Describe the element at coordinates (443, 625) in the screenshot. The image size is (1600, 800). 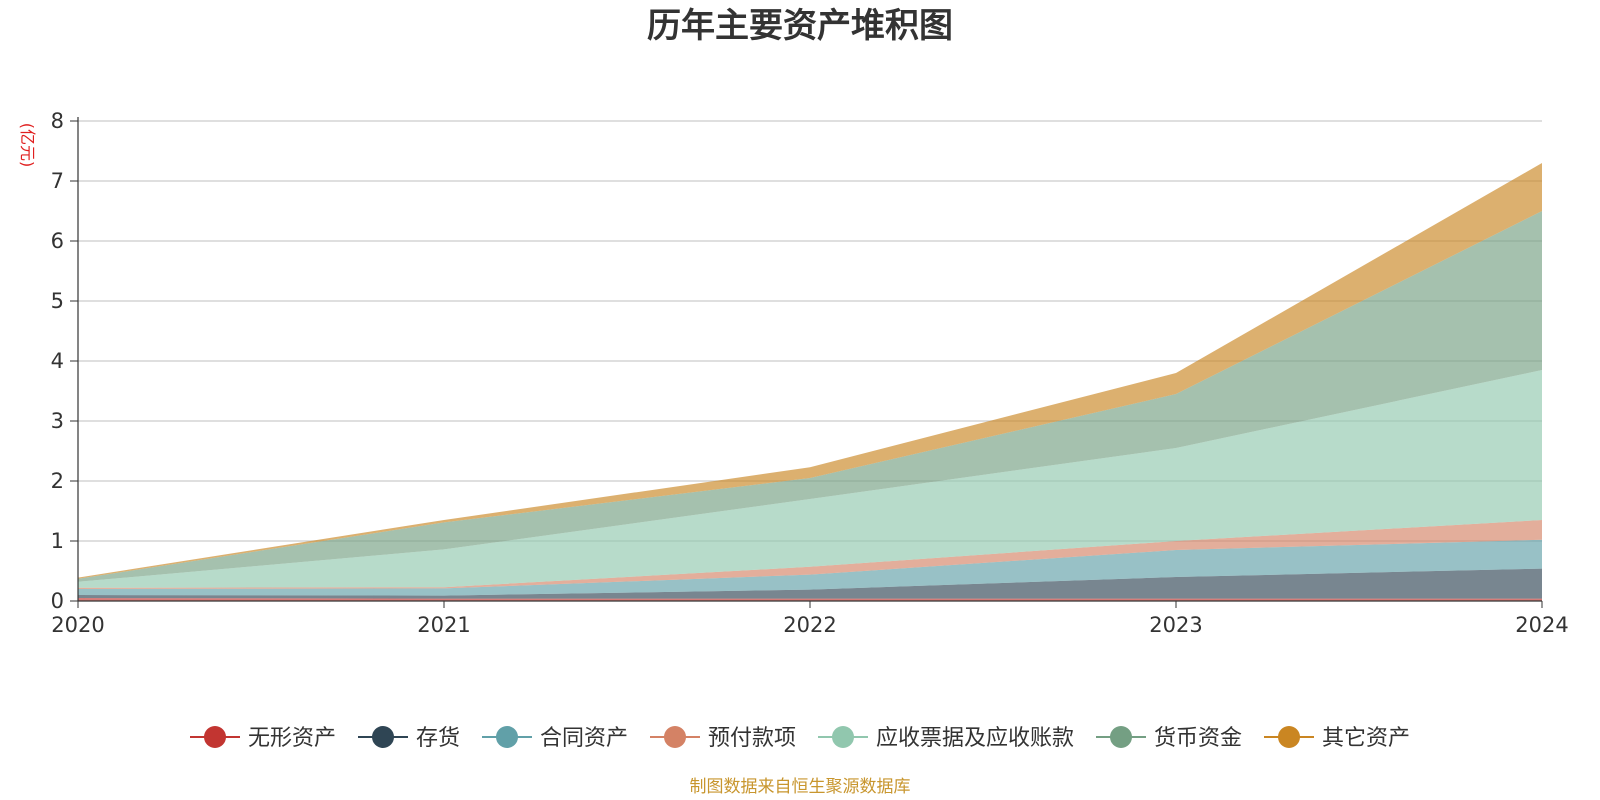
I see `x-tick-label: 2021` at that location.